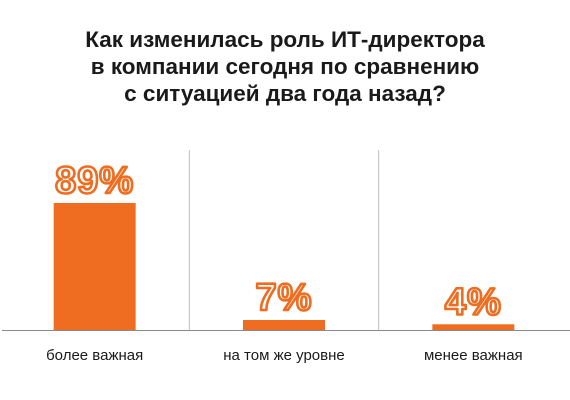 Image resolution: width=570 pixels, height=400 pixels. I want to click on value-label: 4%, so click(473, 302).